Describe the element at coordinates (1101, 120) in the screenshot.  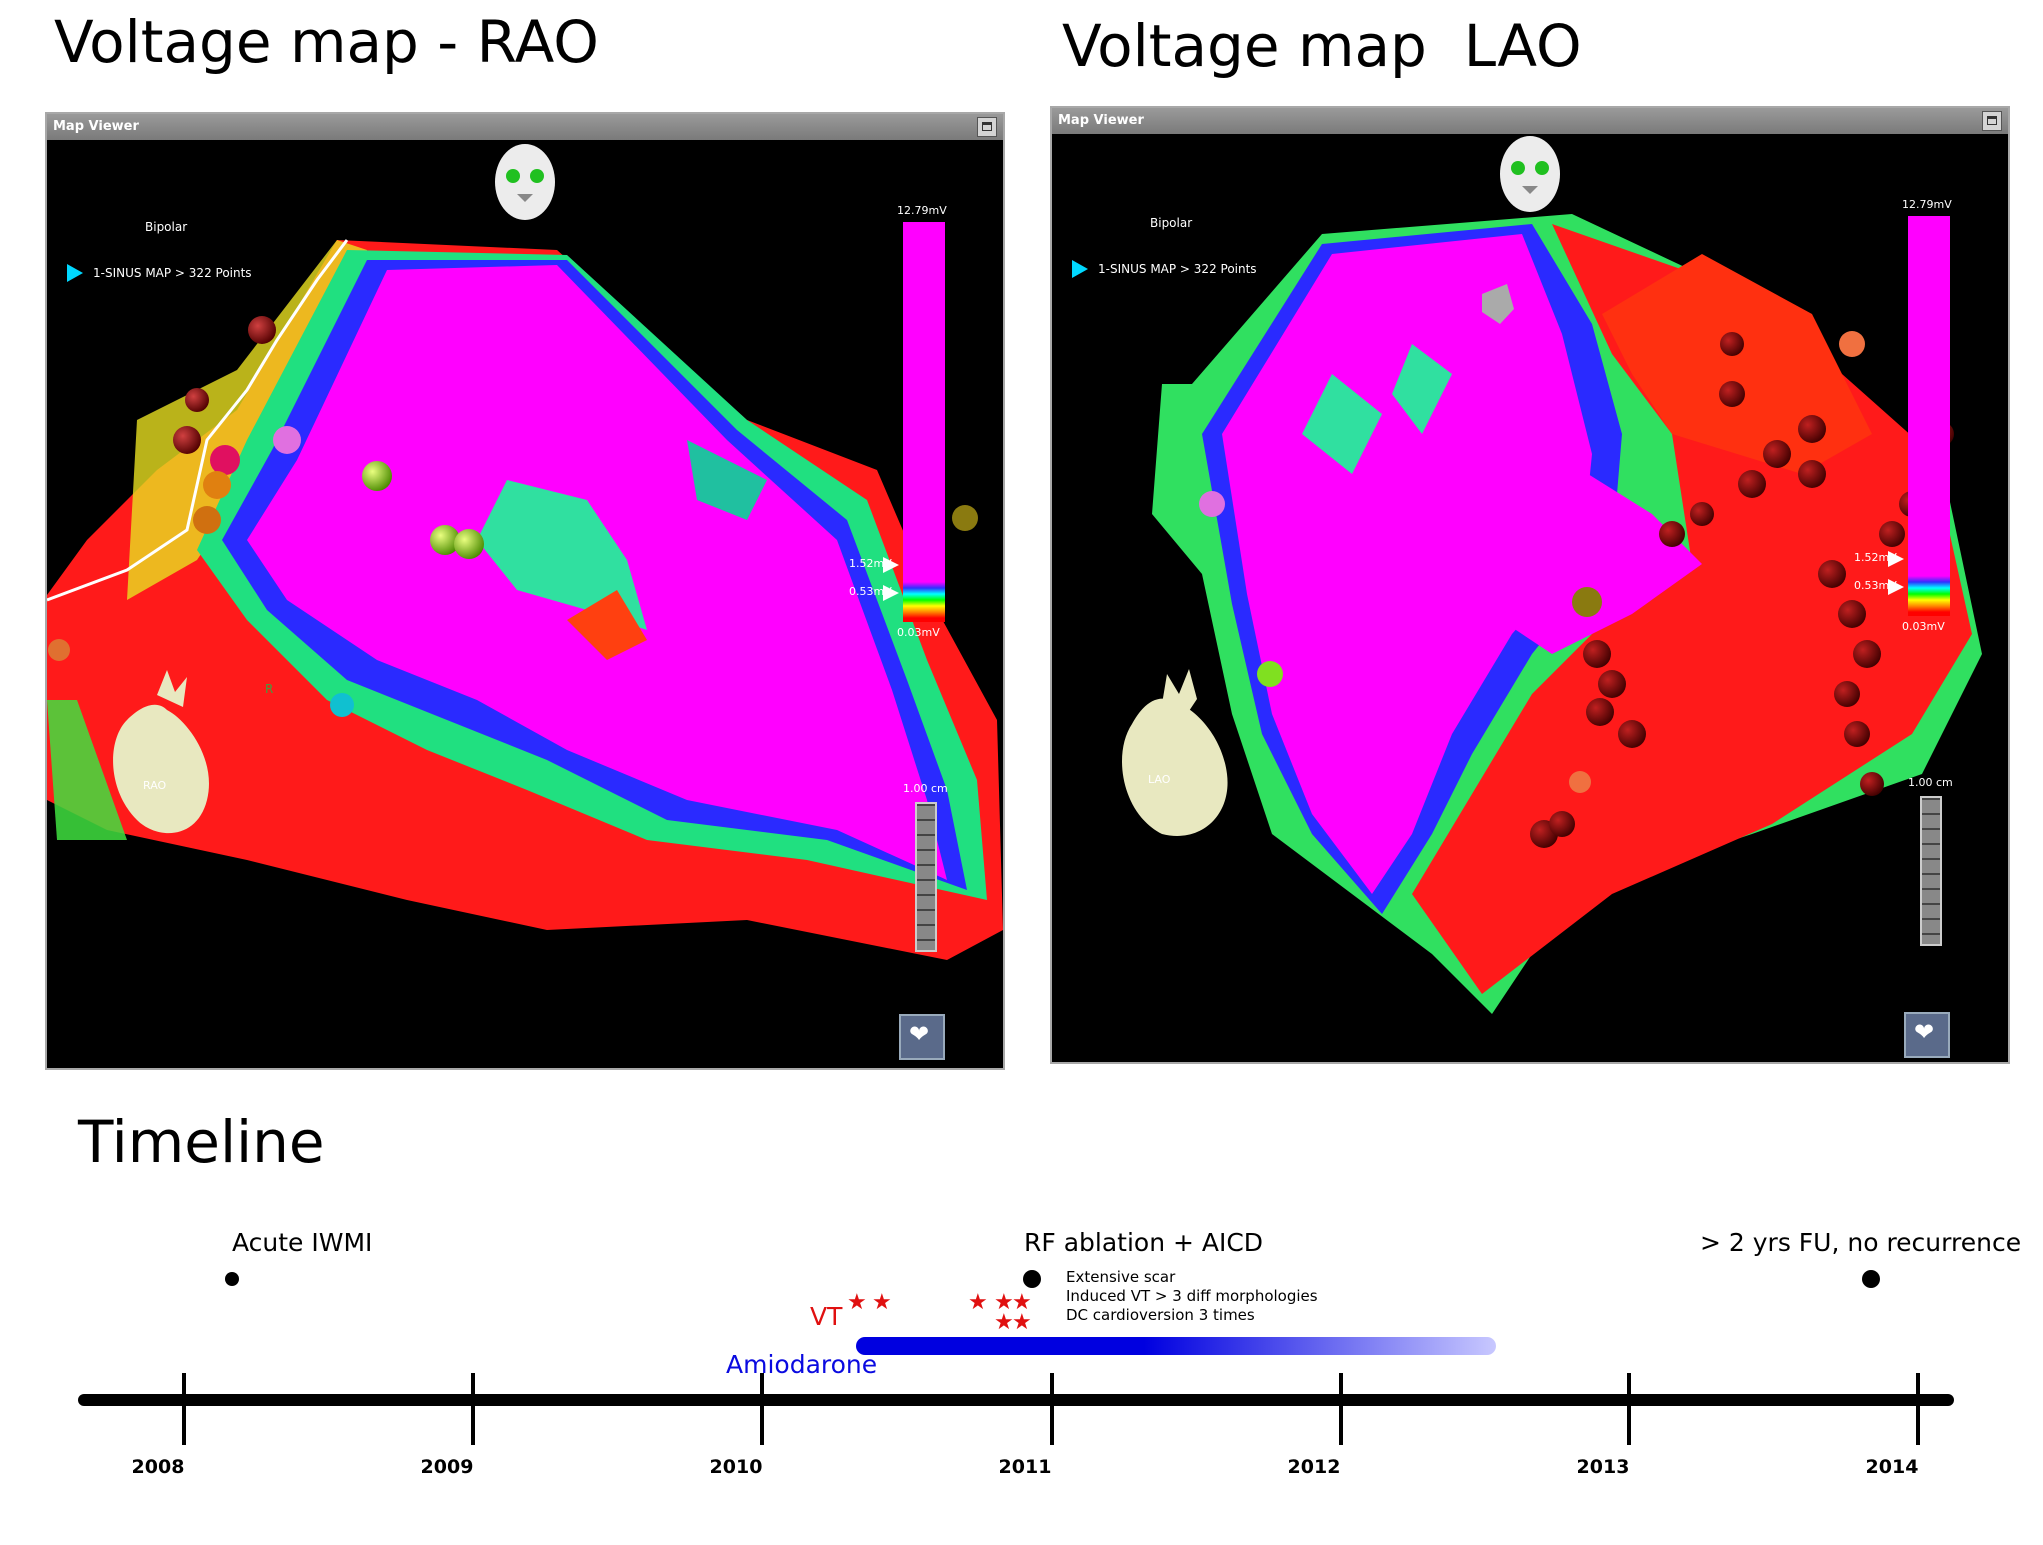
I see `lao-window-title: Map Viewer` at that location.